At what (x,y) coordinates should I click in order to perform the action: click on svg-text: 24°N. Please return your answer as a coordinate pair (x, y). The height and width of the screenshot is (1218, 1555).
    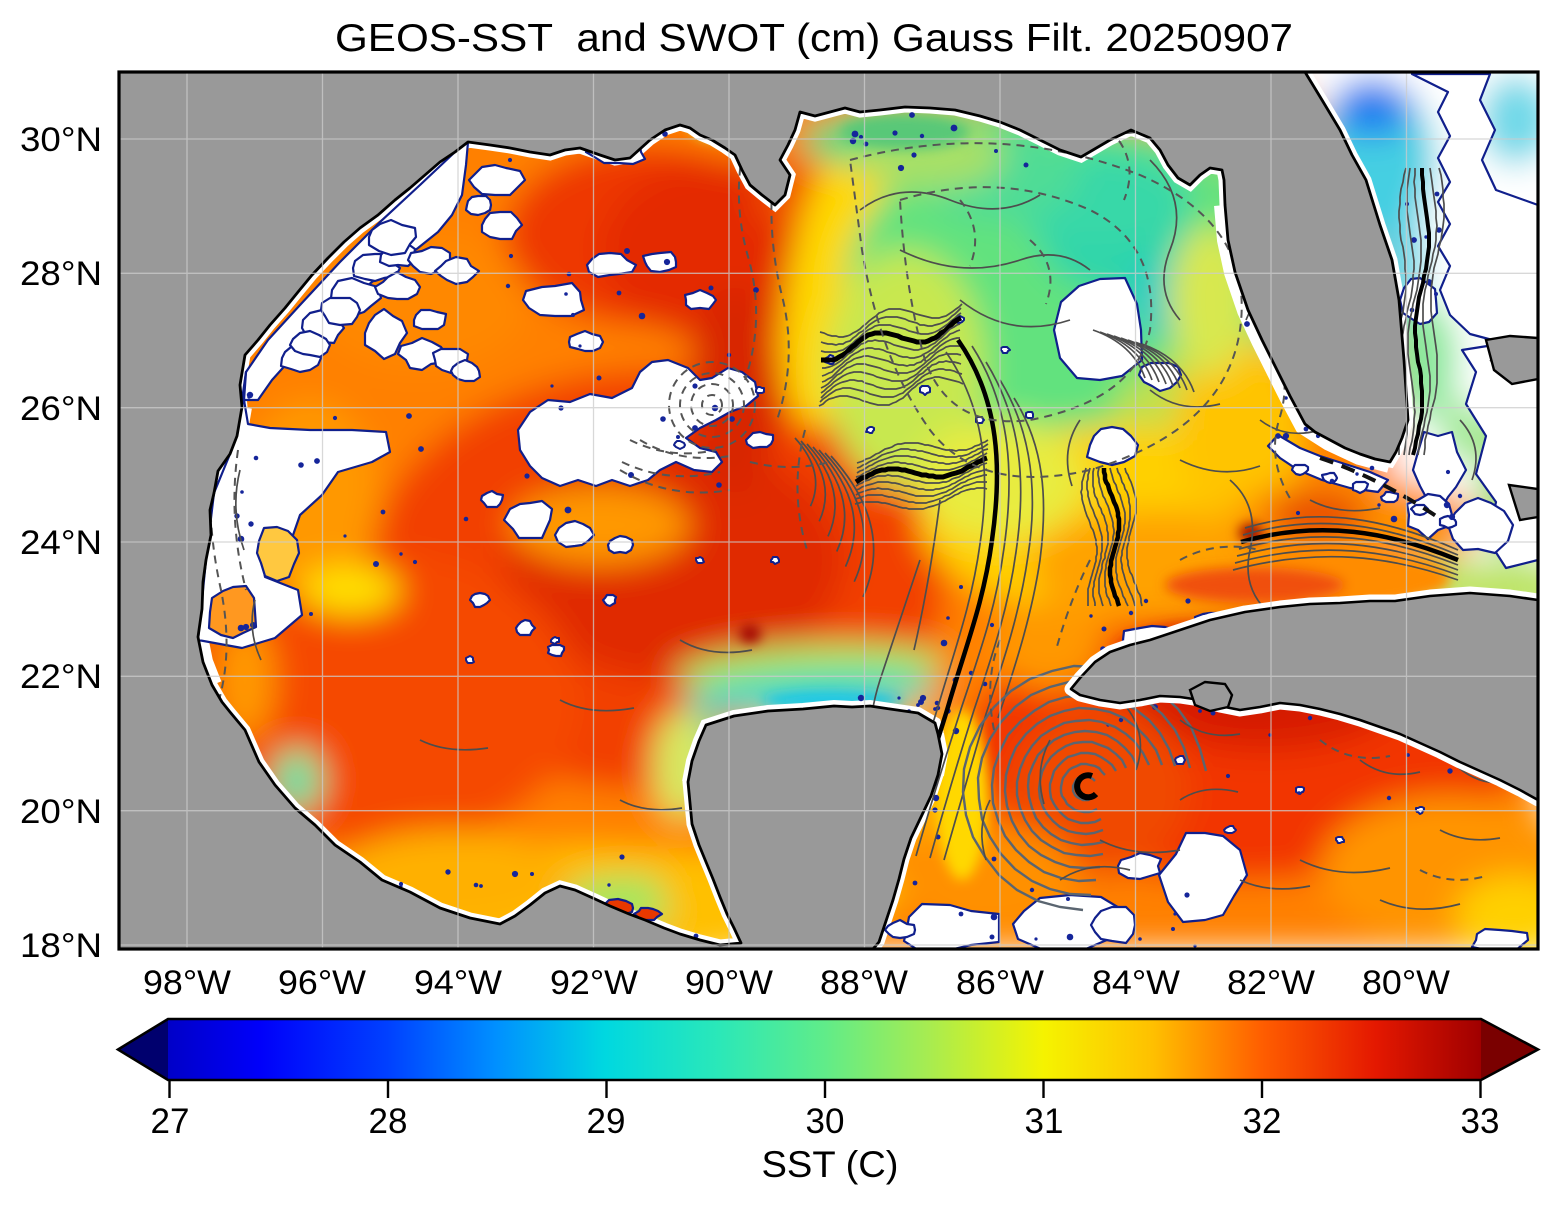
    Looking at the image, I should click on (61, 543).